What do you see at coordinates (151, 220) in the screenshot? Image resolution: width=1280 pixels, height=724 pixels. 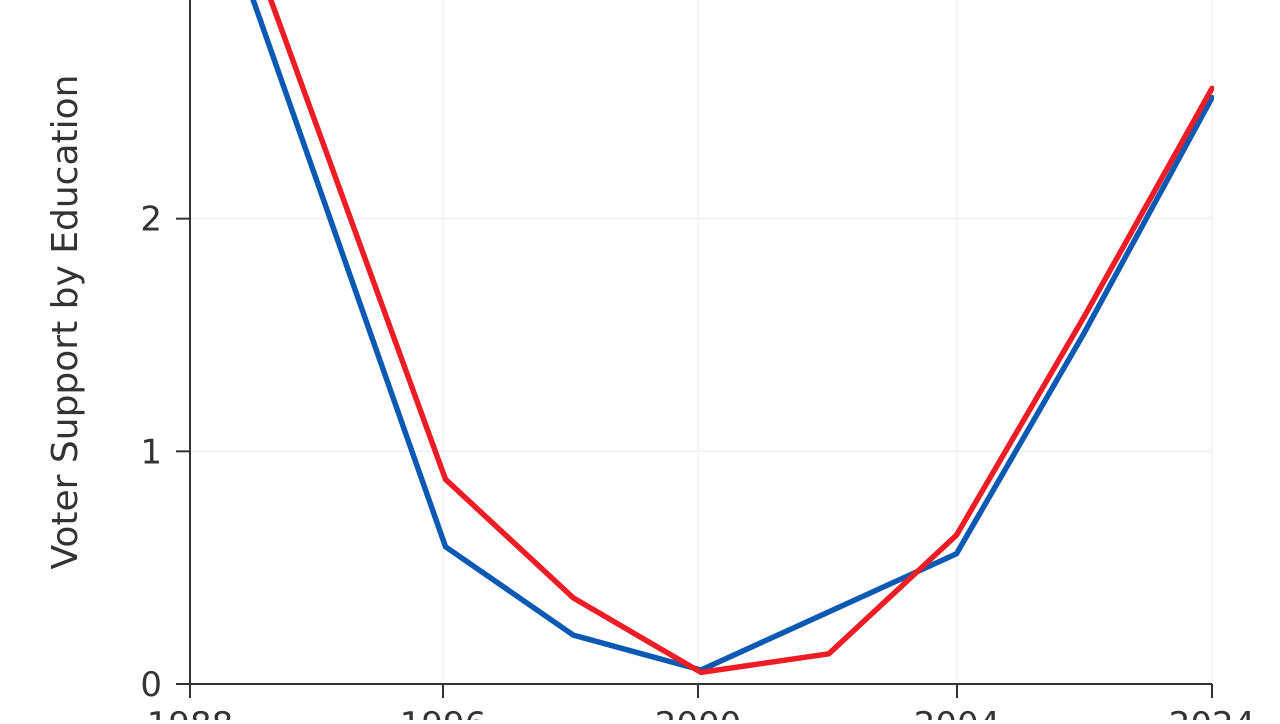 I see `y-tick-label: 2` at bounding box center [151, 220].